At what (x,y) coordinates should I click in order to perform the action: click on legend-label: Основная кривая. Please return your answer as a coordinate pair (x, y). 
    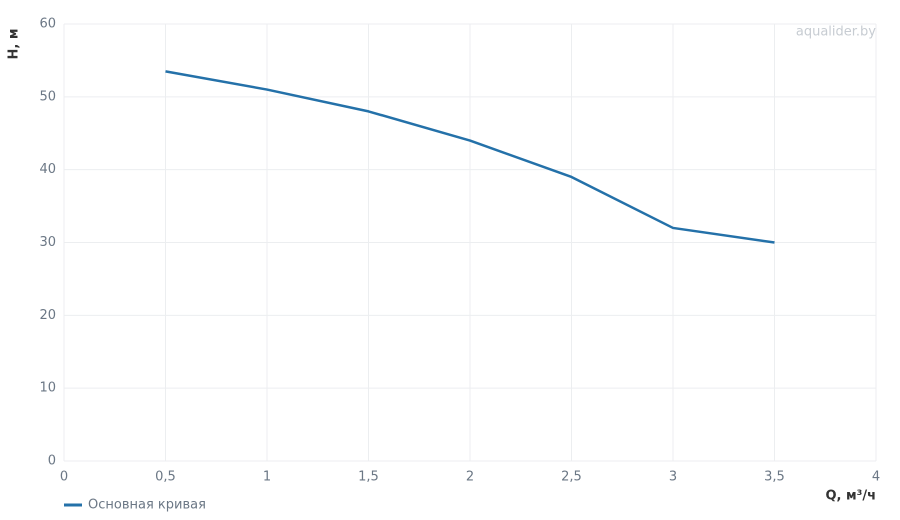
    Looking at the image, I should click on (147, 505).